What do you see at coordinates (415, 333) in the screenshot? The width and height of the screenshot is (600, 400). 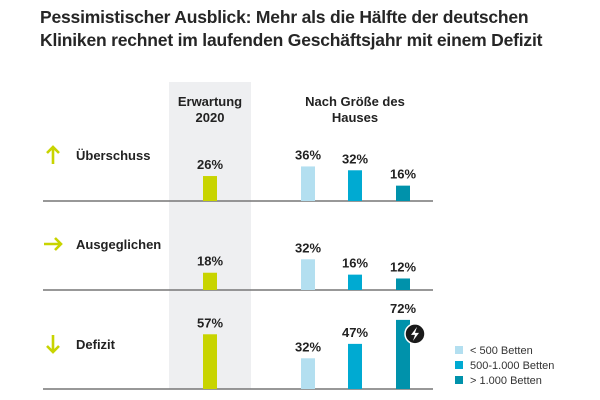 I see `lightning-icon` at bounding box center [415, 333].